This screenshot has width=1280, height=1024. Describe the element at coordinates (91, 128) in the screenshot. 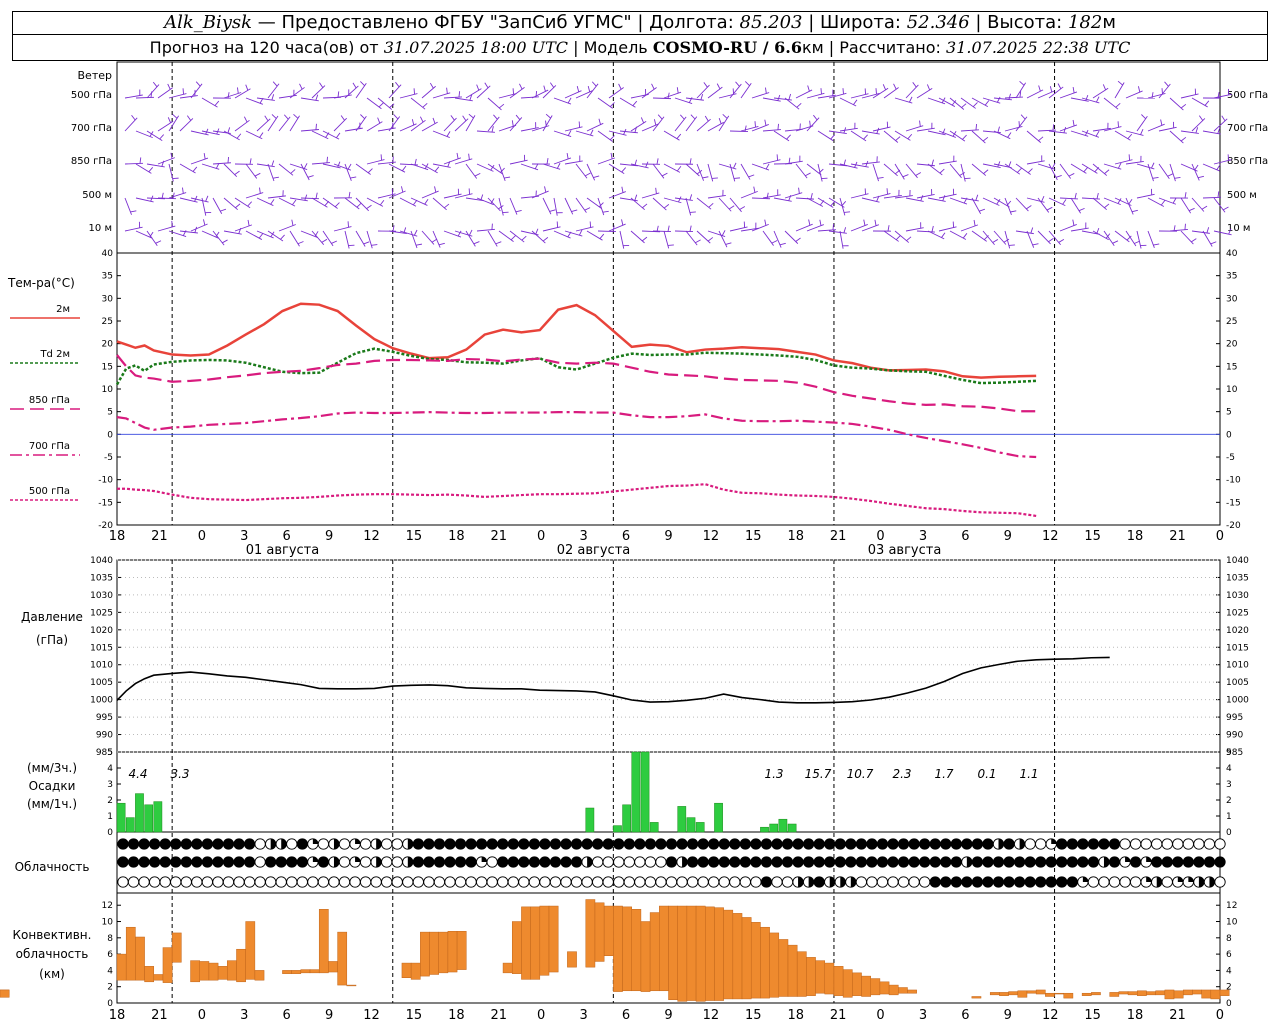

I see `wind-level-label: 700 гПа` at that location.